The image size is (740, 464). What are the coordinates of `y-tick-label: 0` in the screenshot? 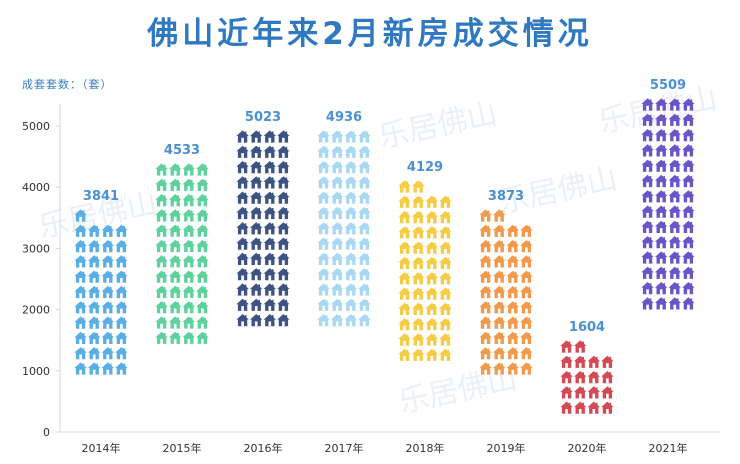 It's located at (46, 432).